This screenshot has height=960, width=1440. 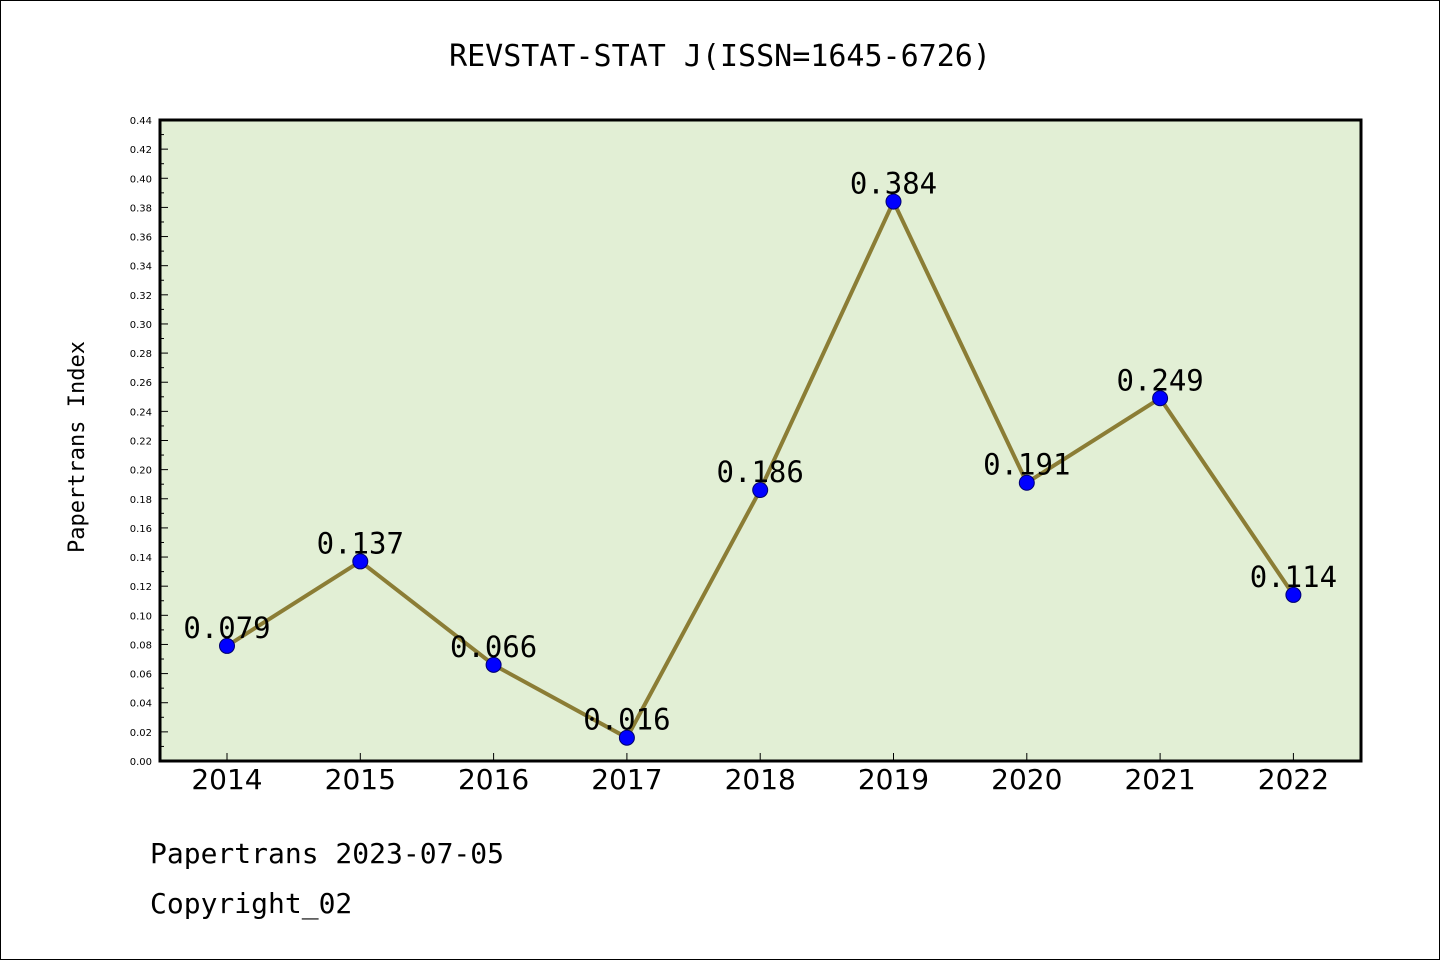 I want to click on footer-copyright: Copyright_02, so click(x=251, y=904).